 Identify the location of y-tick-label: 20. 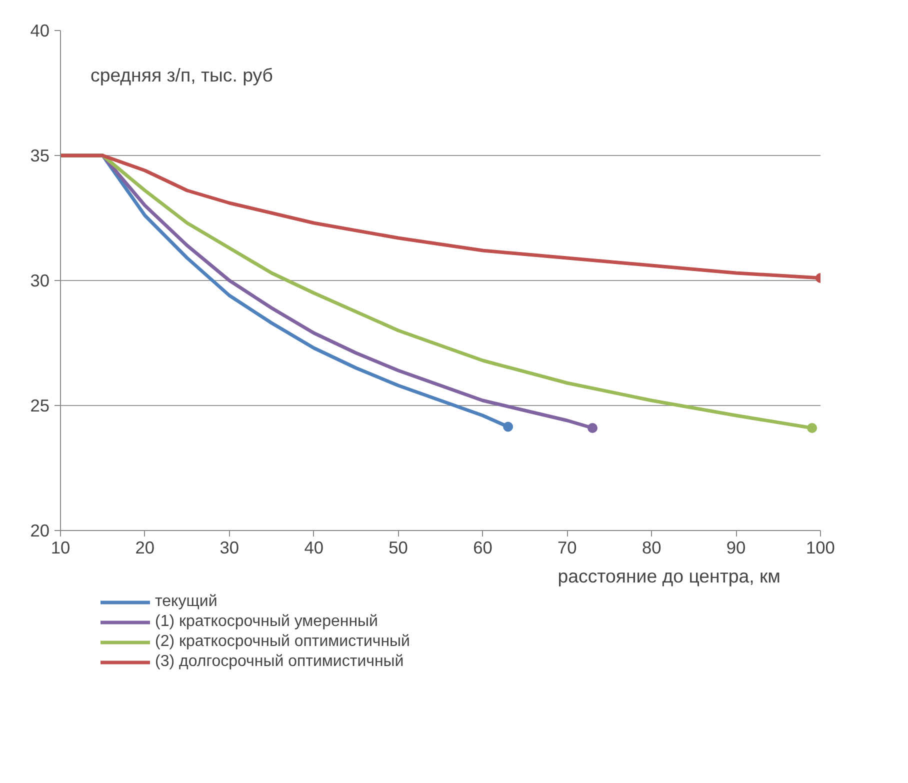
(40, 530).